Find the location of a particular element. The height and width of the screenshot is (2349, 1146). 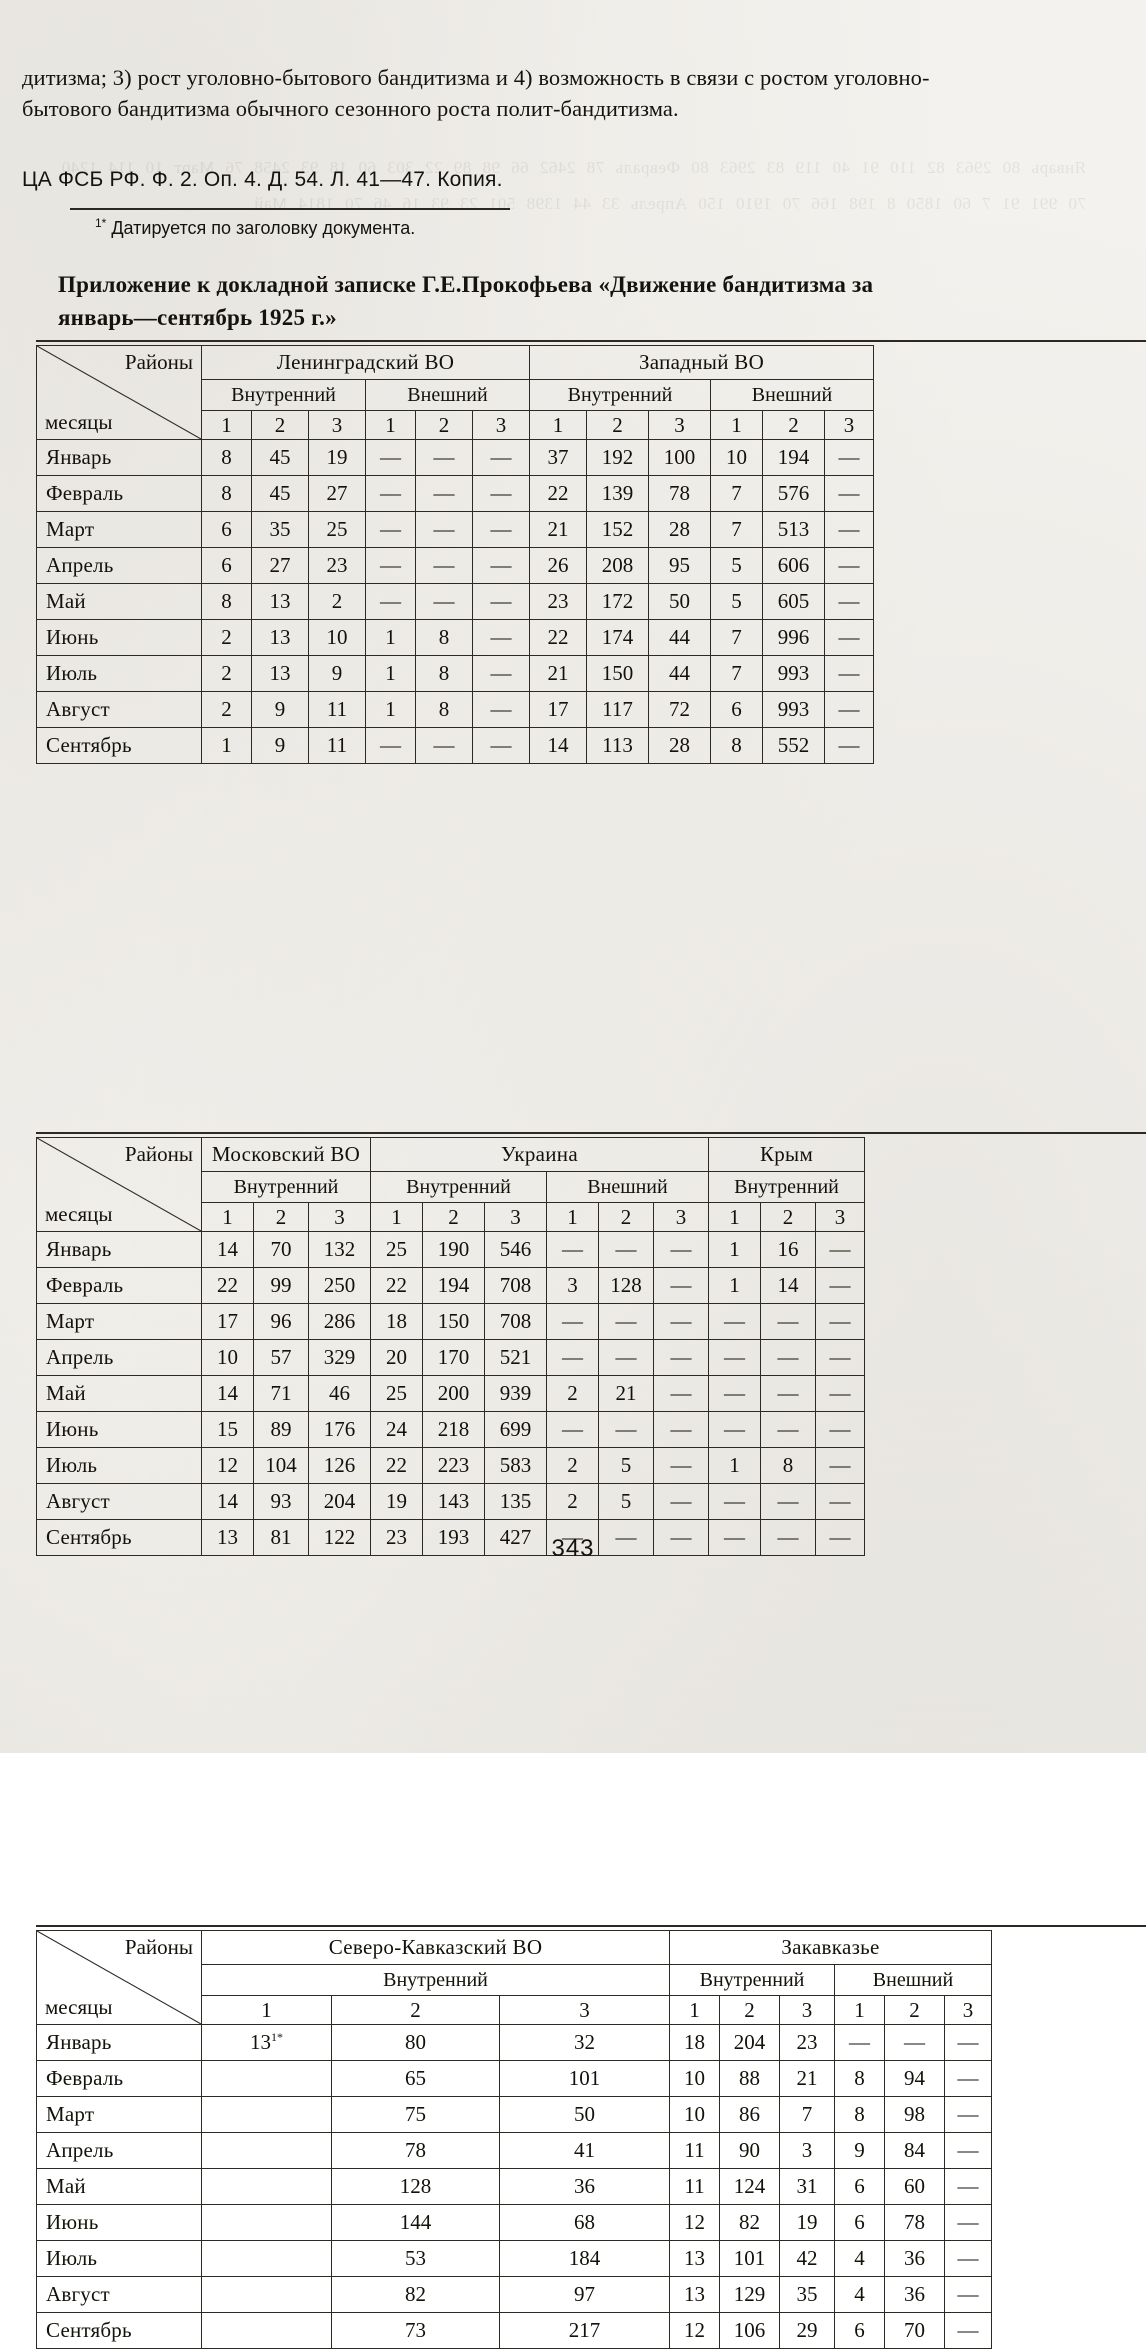

table-row: Февраль 65 101 10 88 21 8 94— is located at coordinates (514, 2078).